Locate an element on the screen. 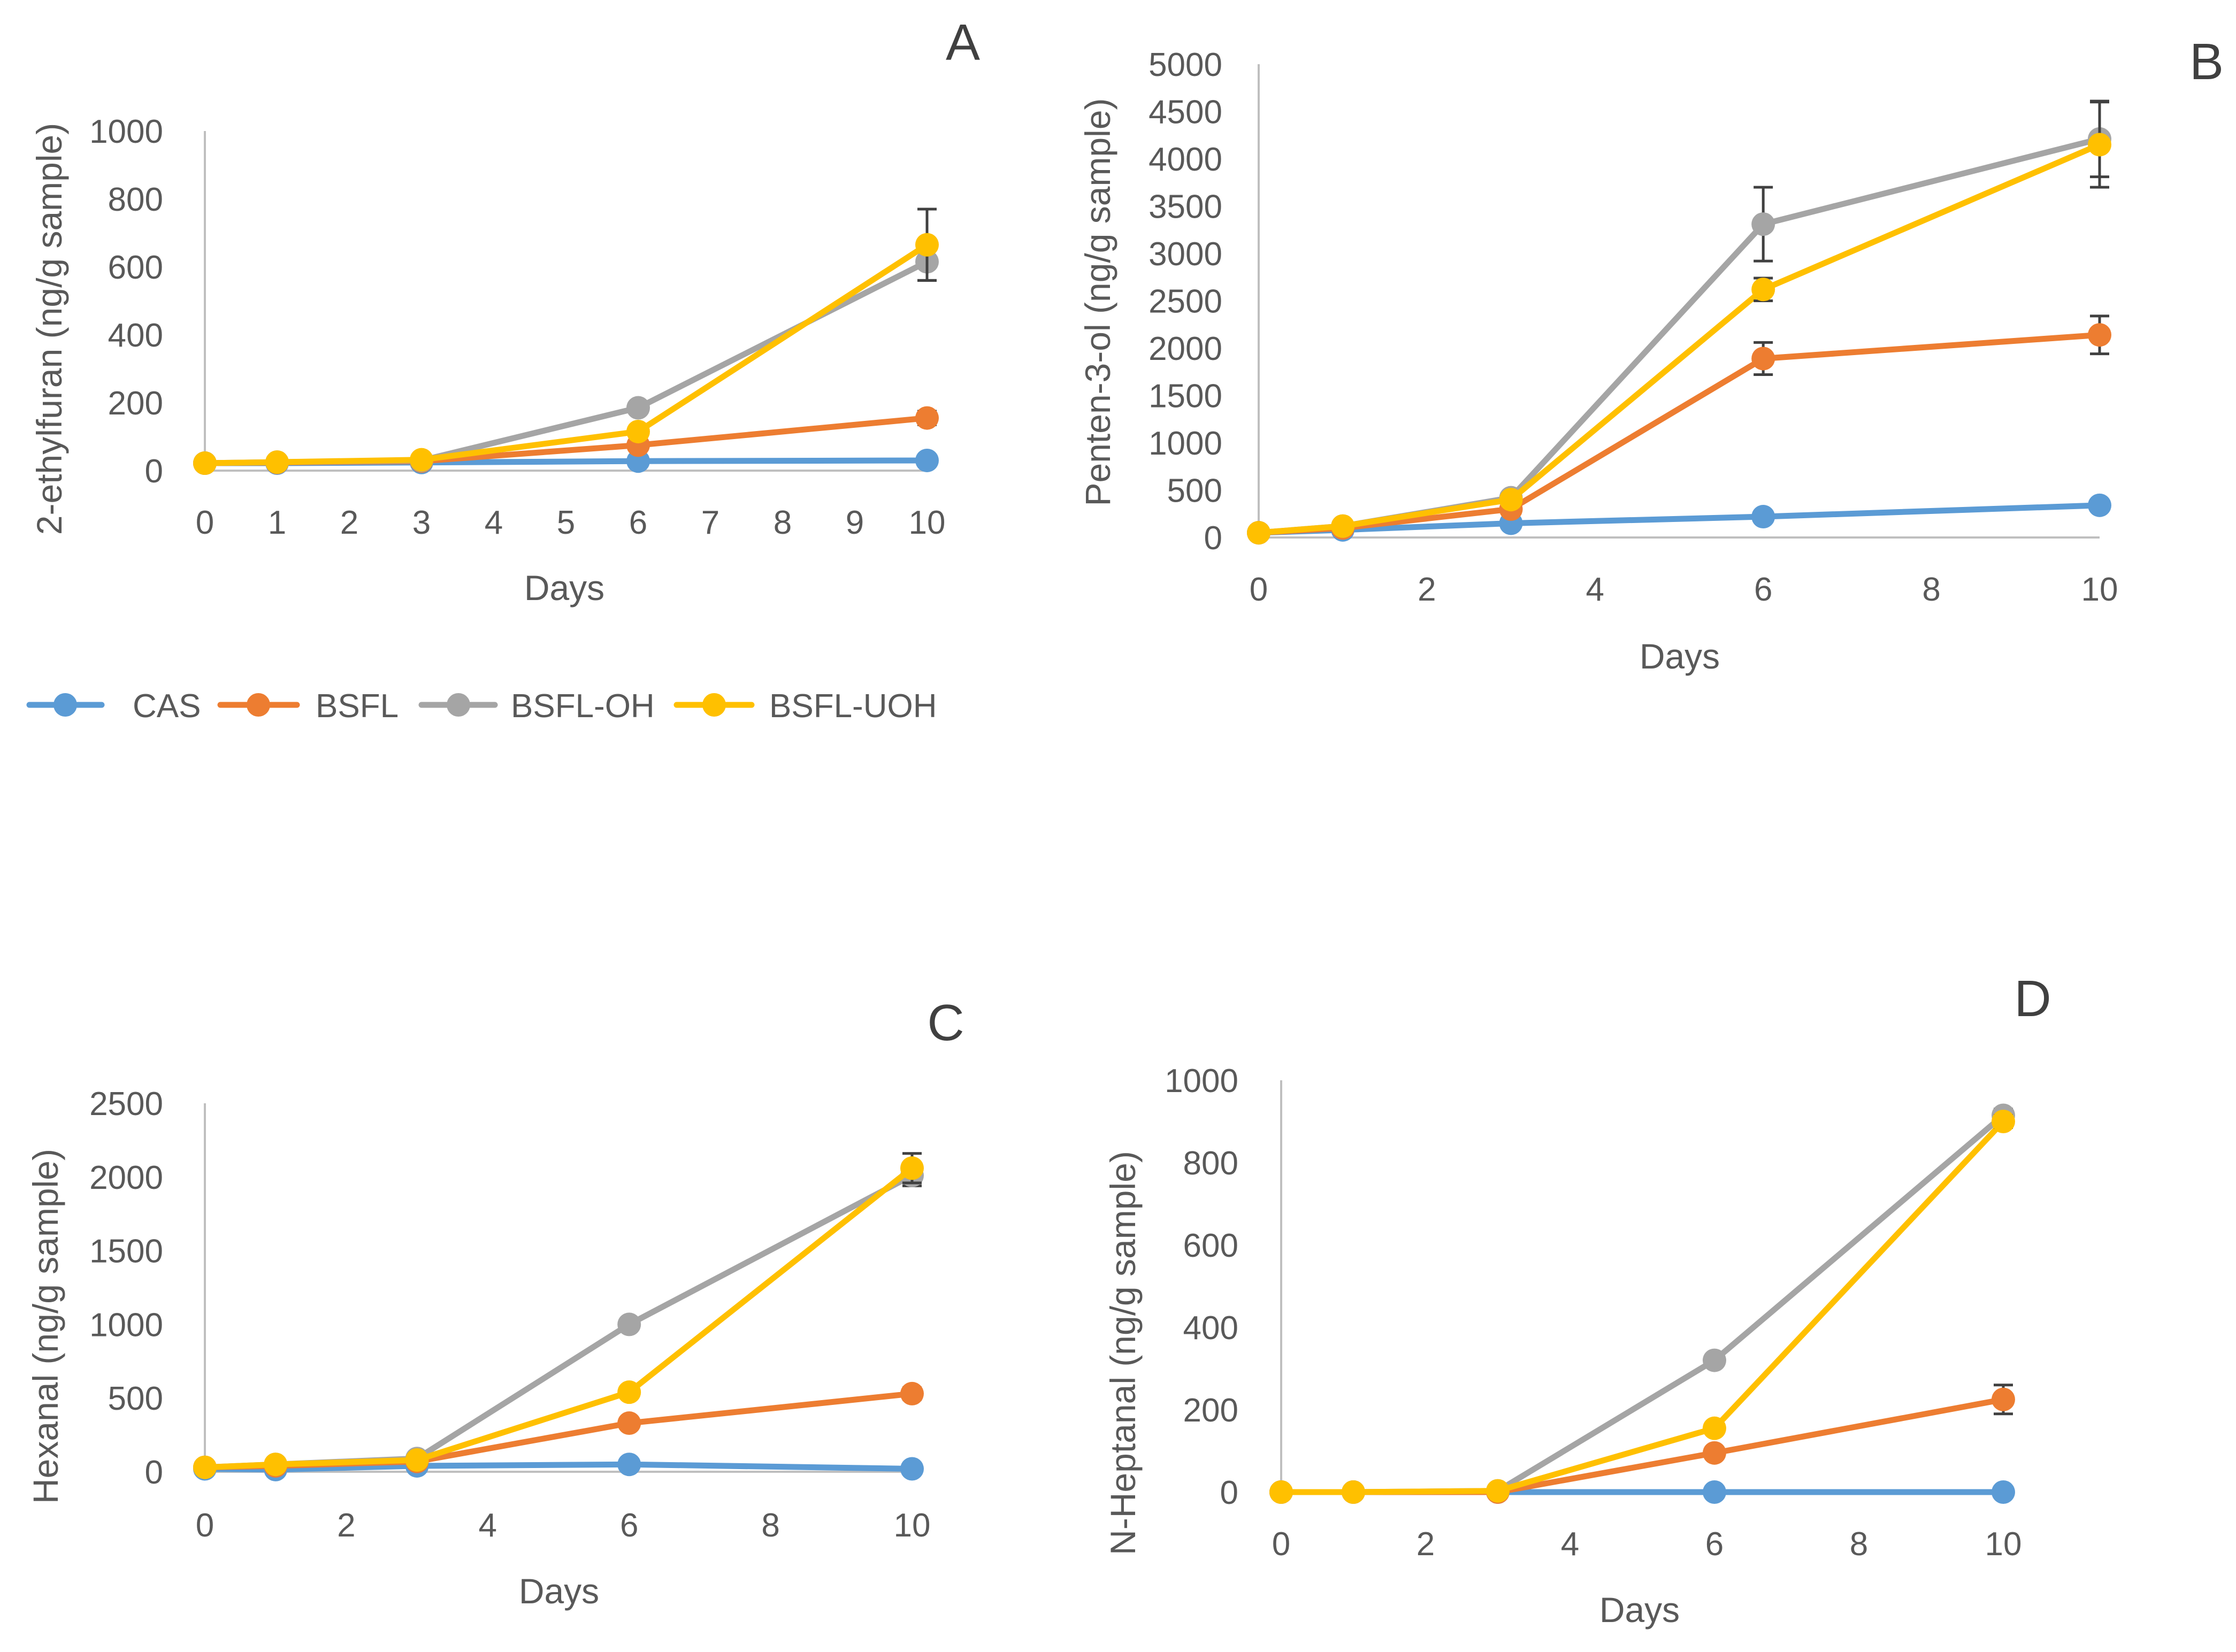  panel-a-x-tick-label: 7 is located at coordinates (710, 522).